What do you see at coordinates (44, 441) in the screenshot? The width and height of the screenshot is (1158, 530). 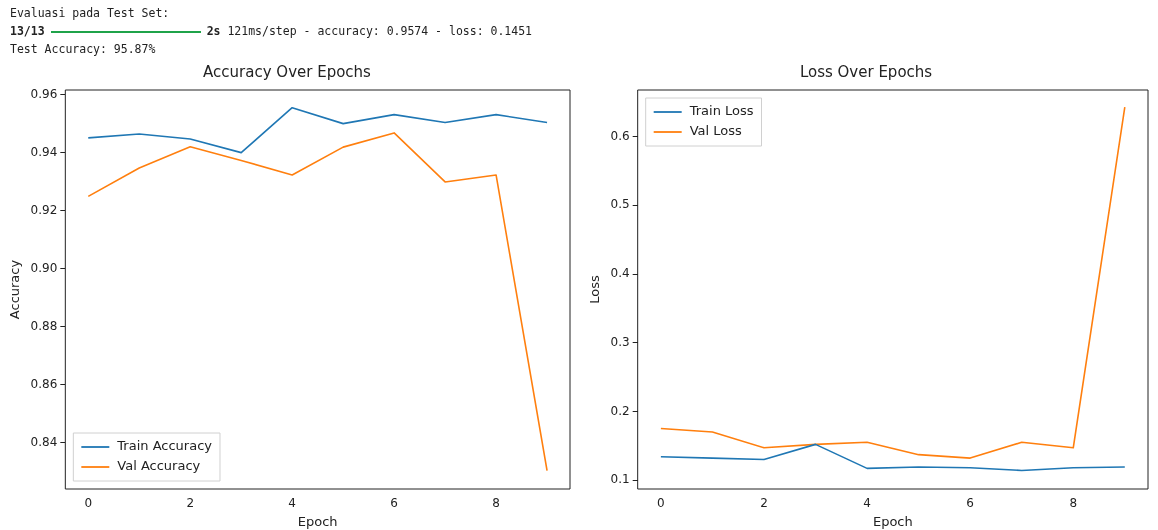 I see `y-tick-label: 0.84` at bounding box center [44, 441].